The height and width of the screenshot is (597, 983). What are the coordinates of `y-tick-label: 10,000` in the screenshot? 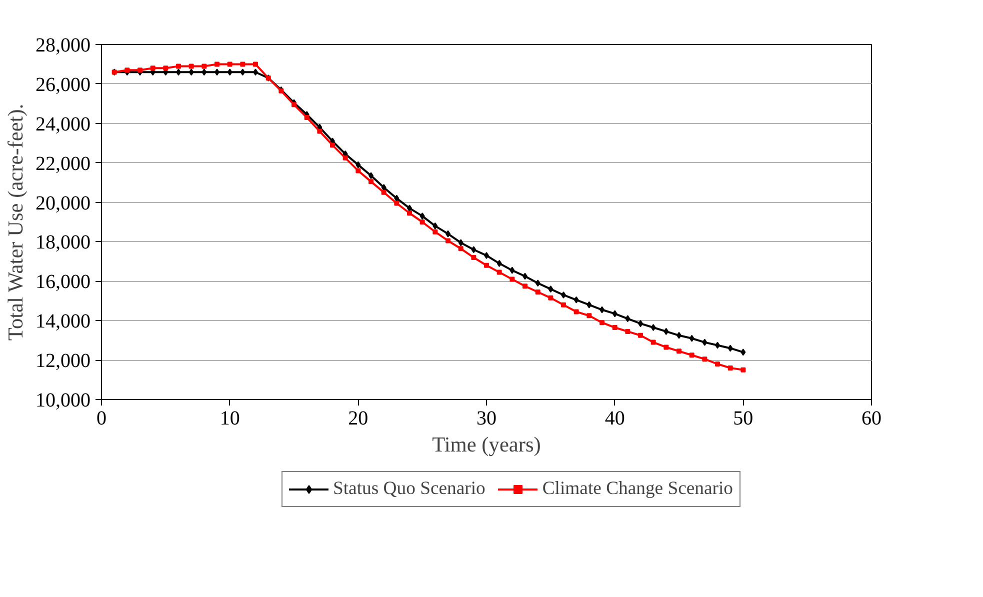 It's located at (63, 401).